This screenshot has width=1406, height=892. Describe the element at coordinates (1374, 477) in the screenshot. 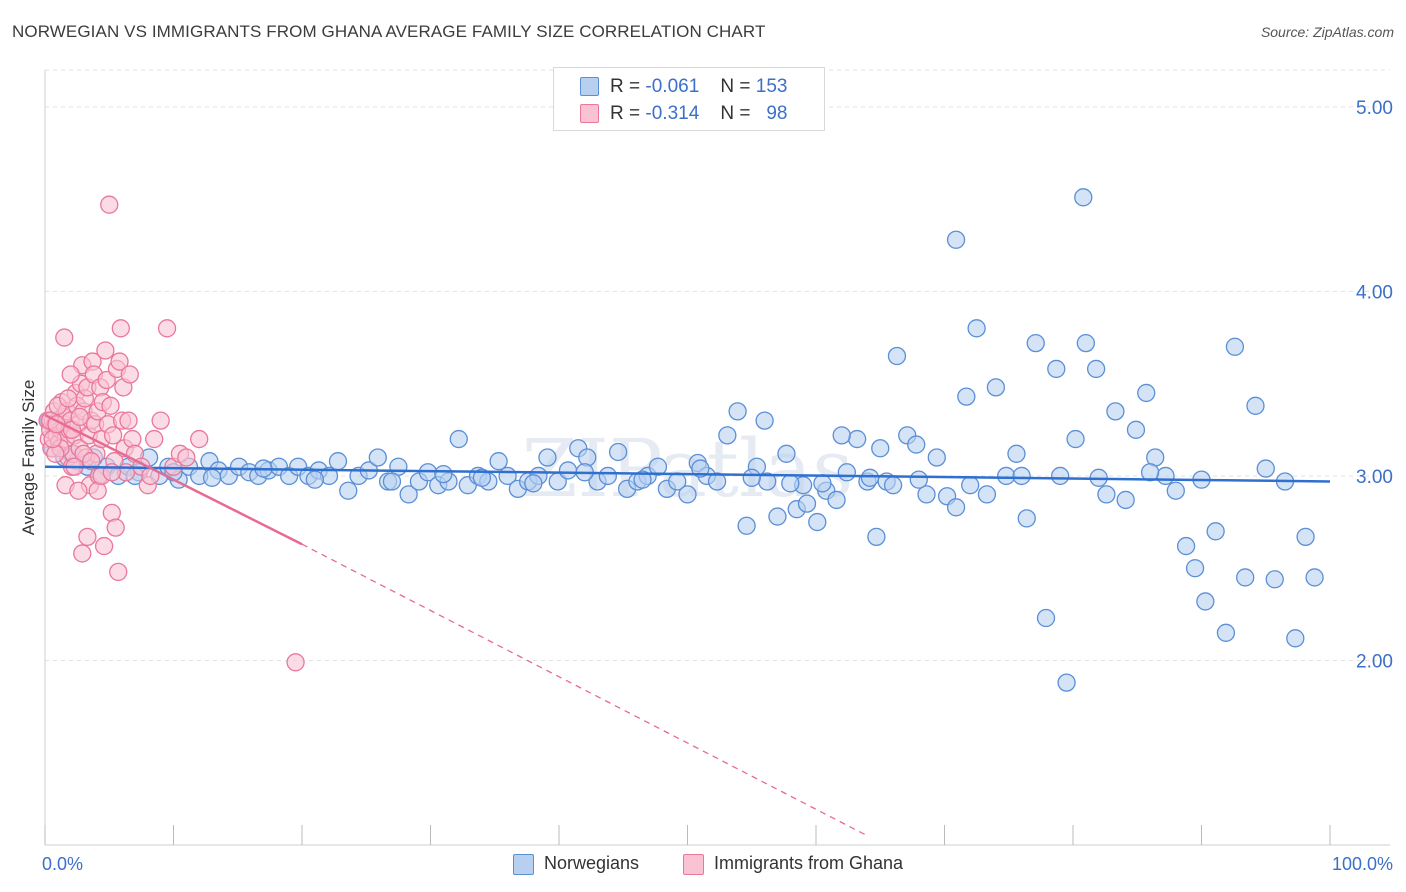

I see `y-tick-label: 3.00` at that location.